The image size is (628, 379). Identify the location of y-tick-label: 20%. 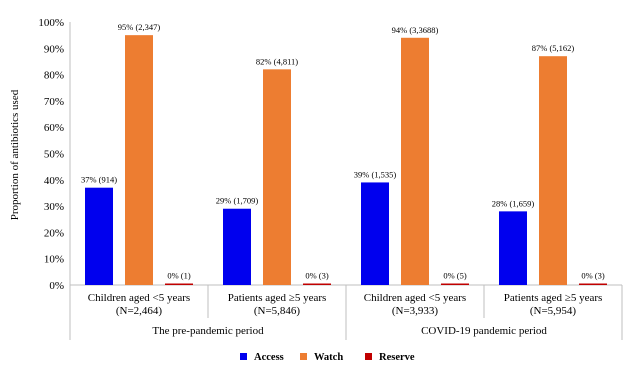
(54, 233).